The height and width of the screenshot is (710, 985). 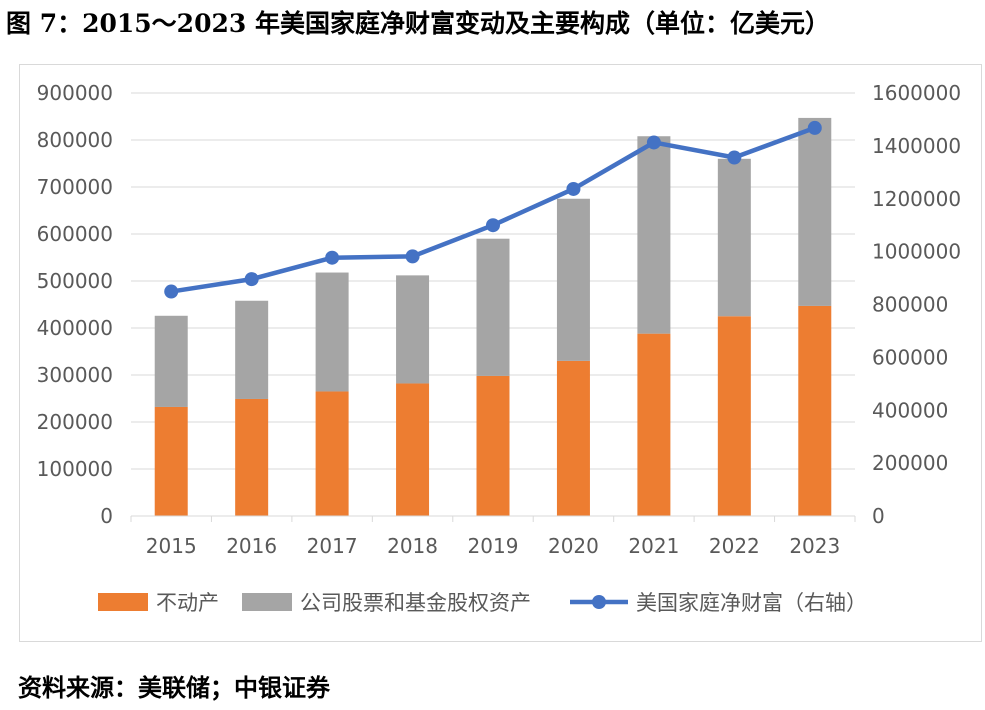 What do you see at coordinates (878, 516) in the screenshot?
I see `y-right-tick-label: 0` at bounding box center [878, 516].